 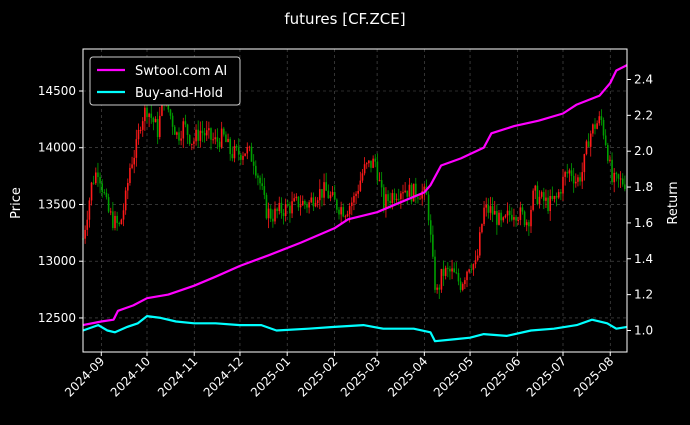 What do you see at coordinates (643, 259) in the screenshot?
I see `y-right-tick-label: 1.4` at bounding box center [643, 259].